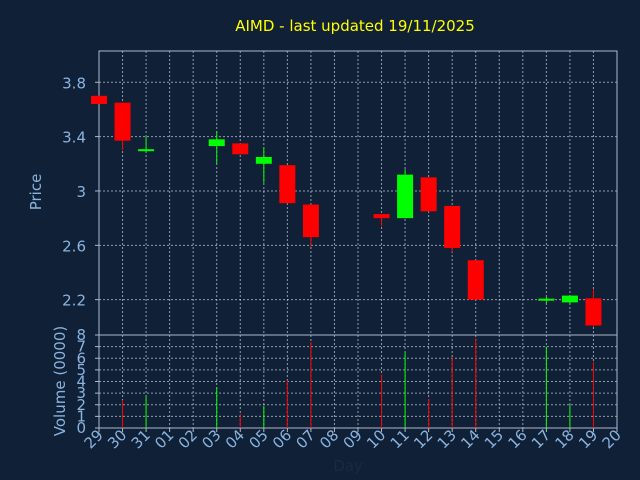 The width and height of the screenshot is (640, 480). What do you see at coordinates (358, 383) in the screenshot?
I see `volume-series` at bounding box center [358, 383].